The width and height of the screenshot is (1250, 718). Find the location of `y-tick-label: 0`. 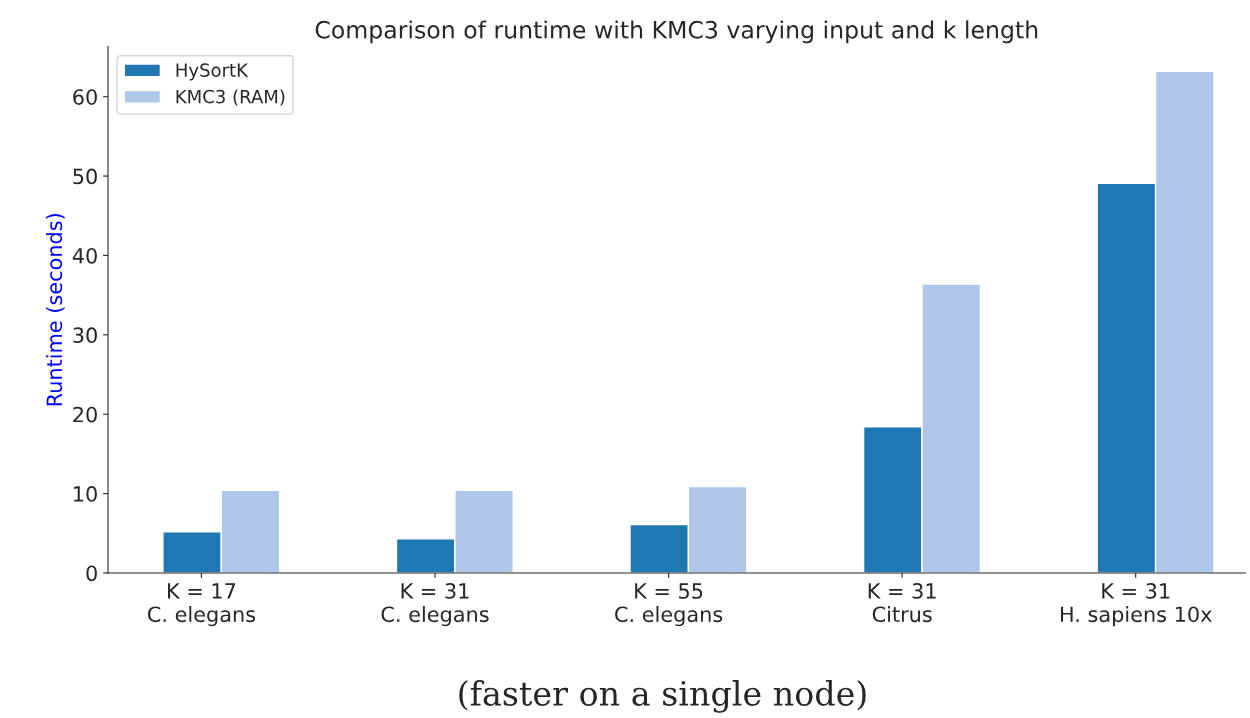

y-tick-label: 0 is located at coordinates (91, 573).